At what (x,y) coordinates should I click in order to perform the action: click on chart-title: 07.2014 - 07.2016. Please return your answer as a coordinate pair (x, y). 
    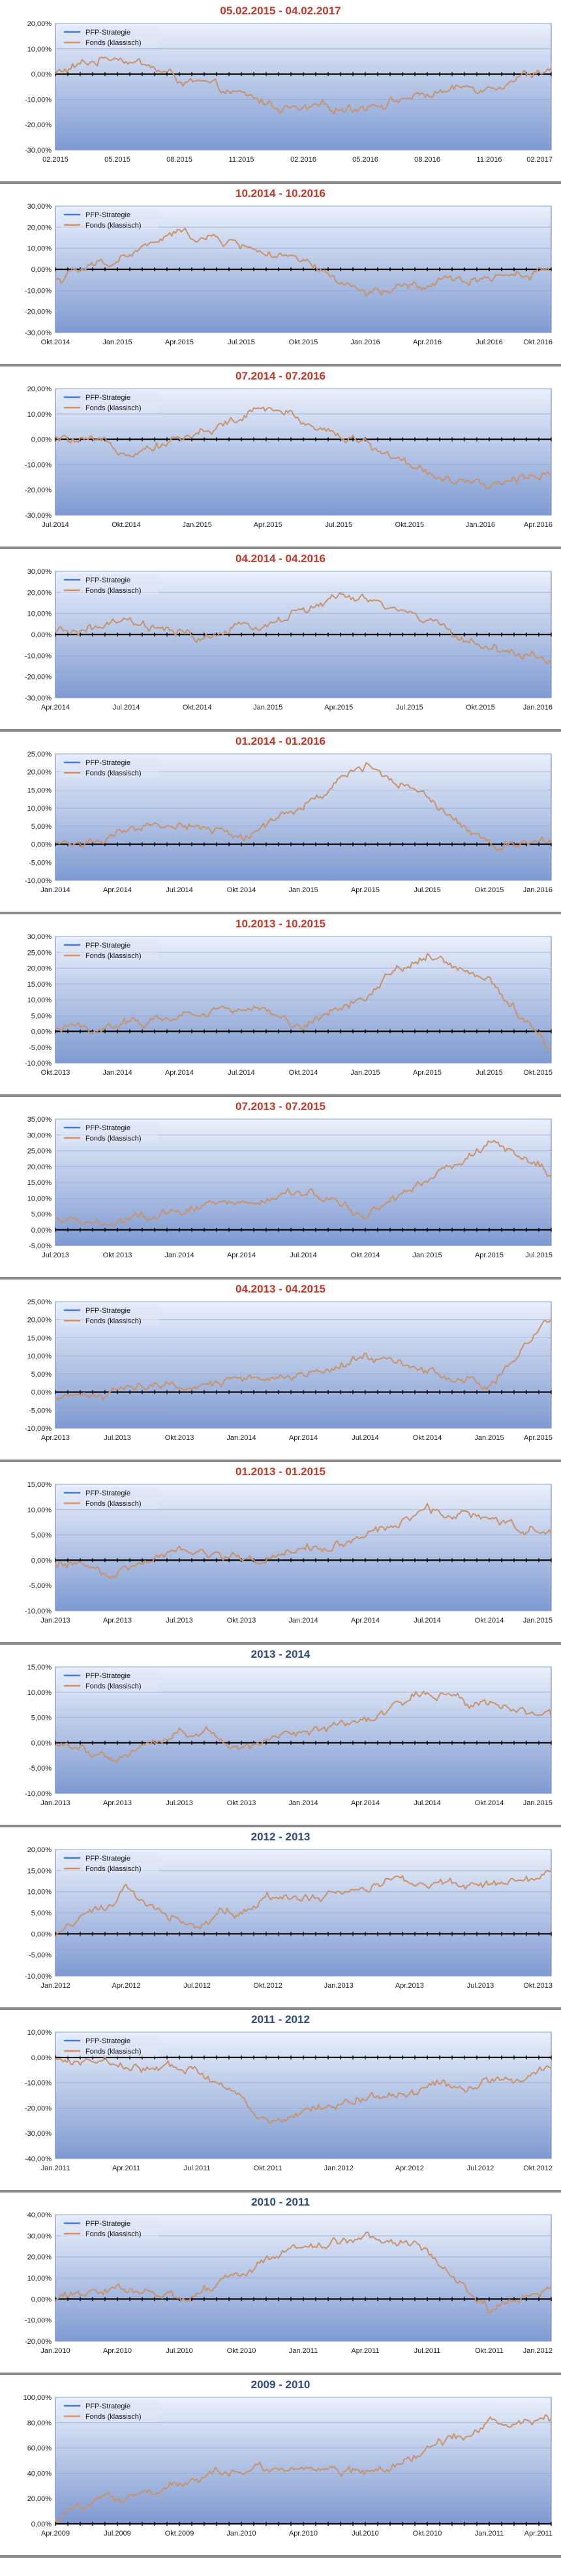
    Looking at the image, I should click on (280, 376).